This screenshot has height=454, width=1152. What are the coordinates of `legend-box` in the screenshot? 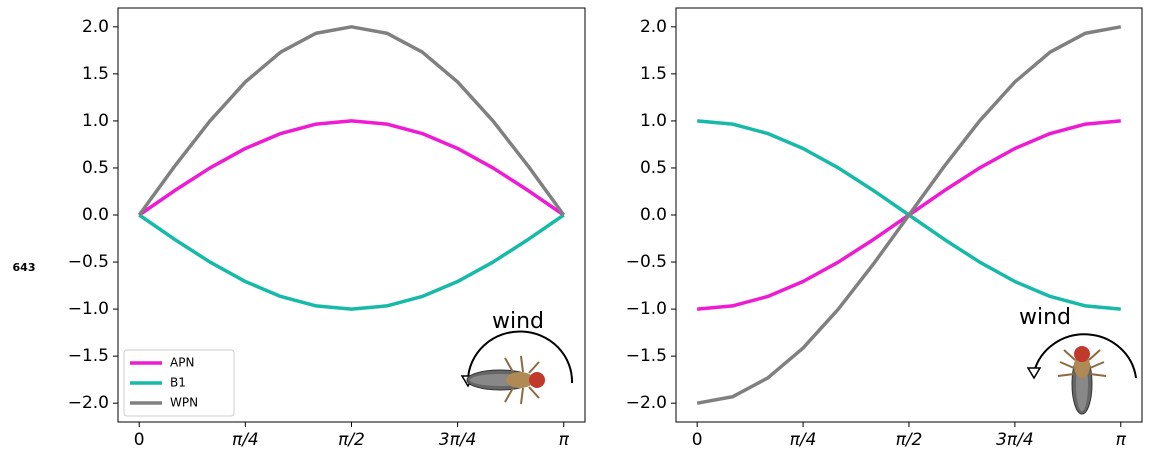 It's located at (179, 383).